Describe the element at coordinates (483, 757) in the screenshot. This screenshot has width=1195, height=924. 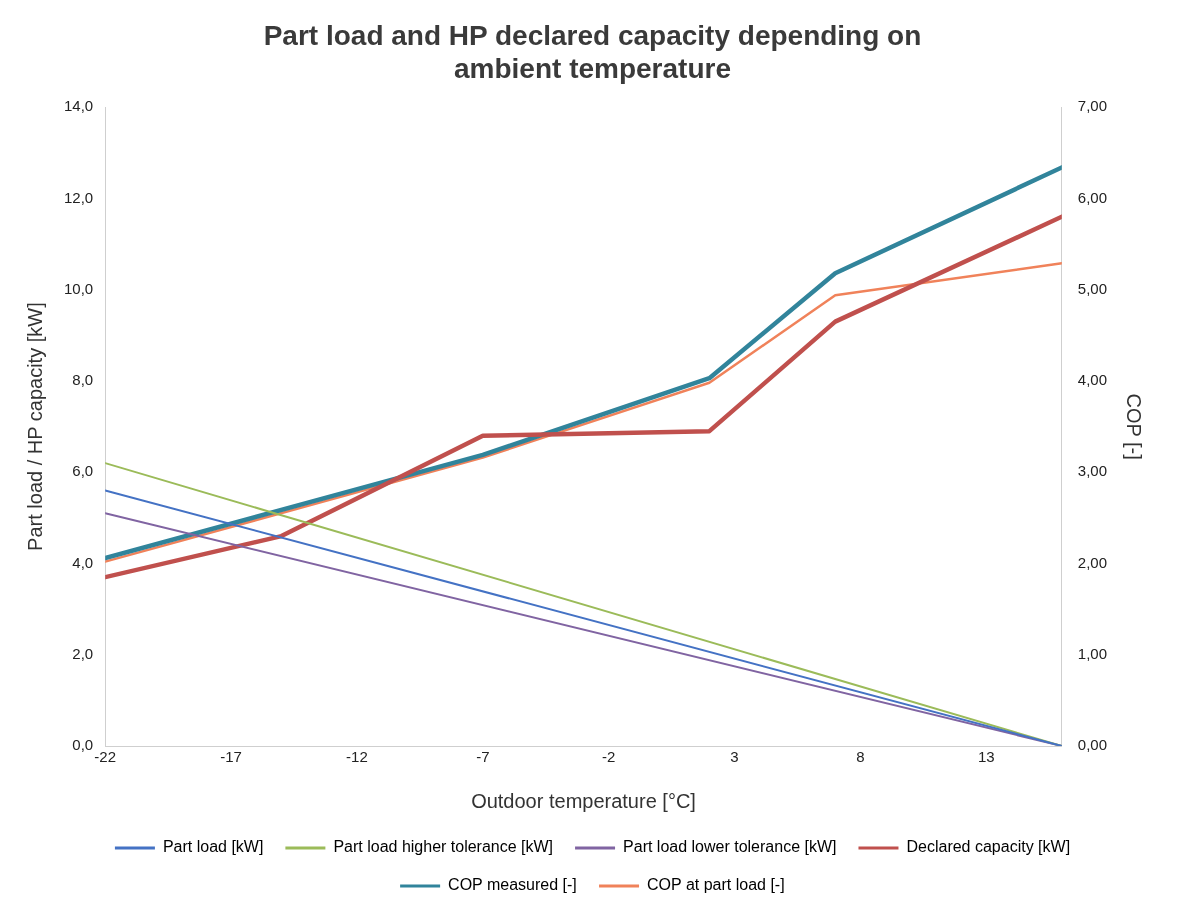
I see `x-tick-label: -7` at that location.